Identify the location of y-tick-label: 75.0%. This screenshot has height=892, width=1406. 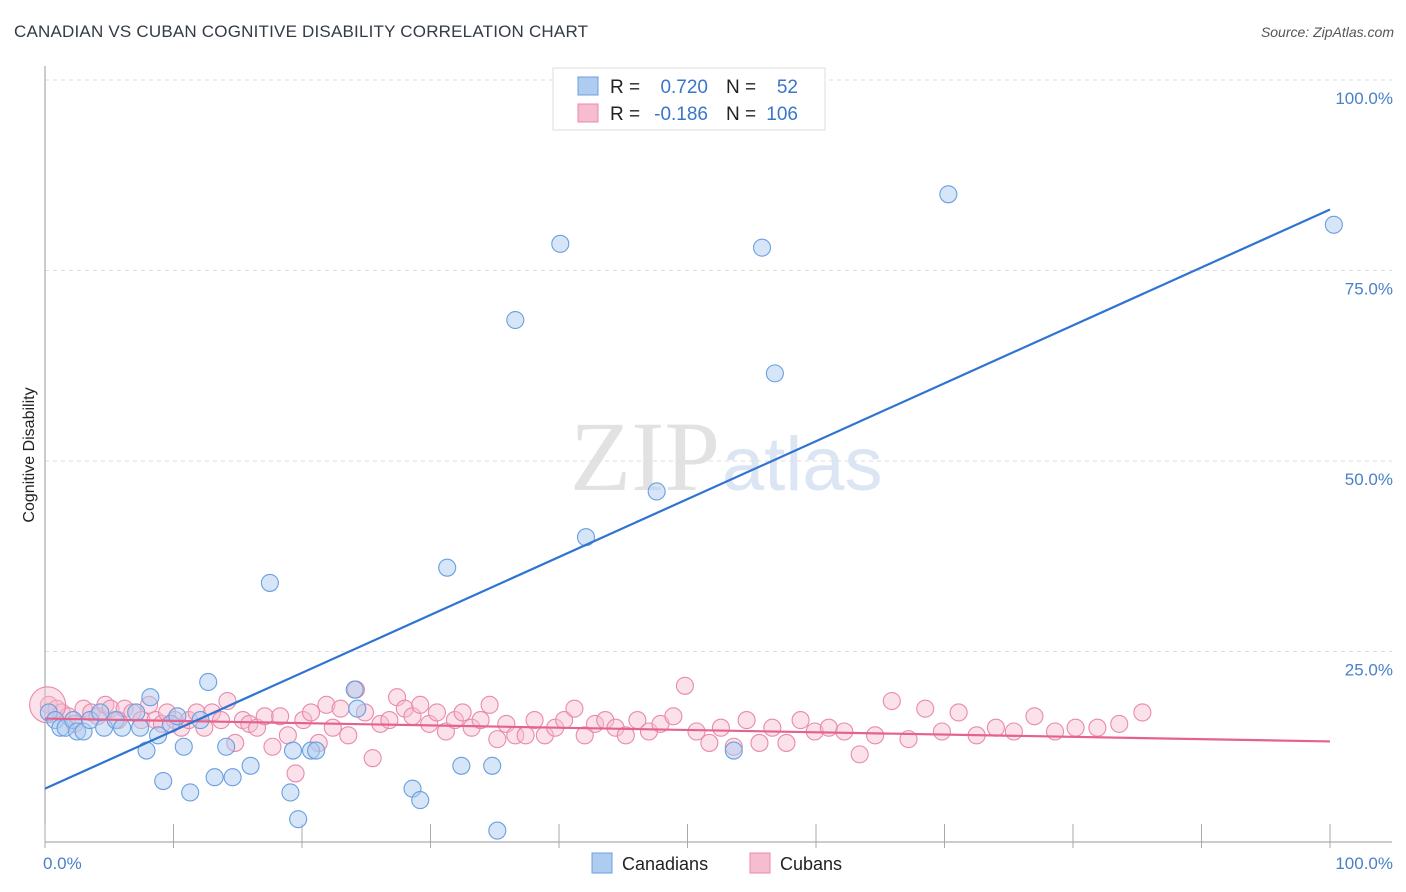
(1369, 289).